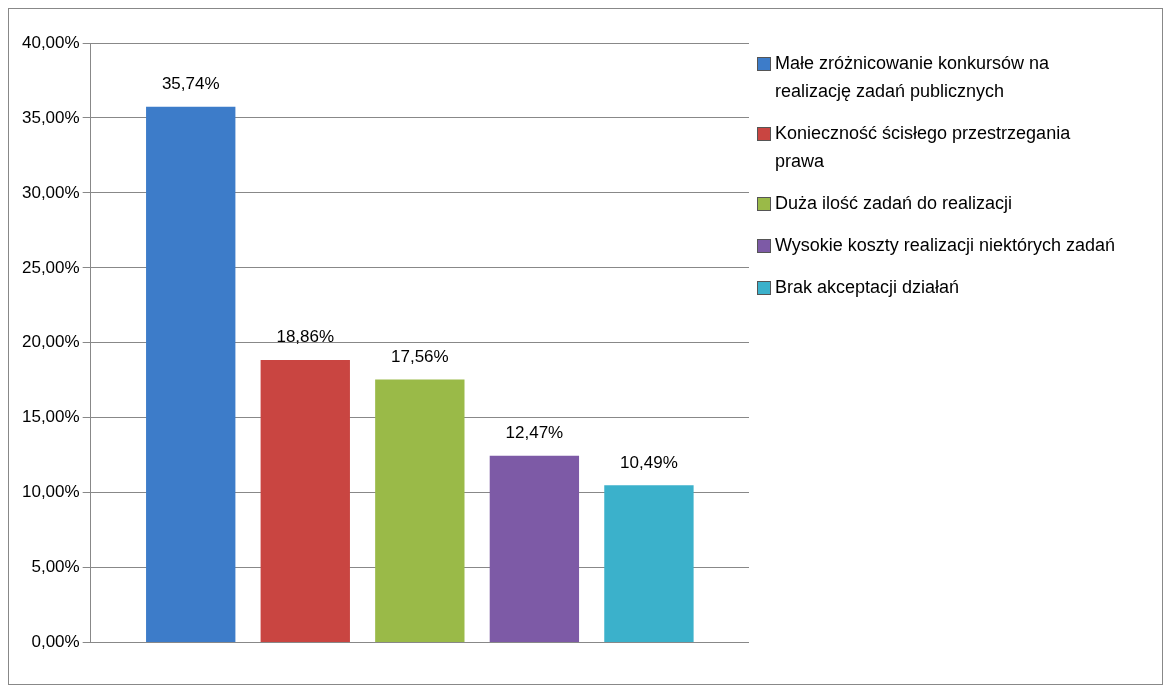  Describe the element at coordinates (923, 147) in the screenshot. I see `legend-label: Konieczność ścisłego przestrzegania prawa` at that location.